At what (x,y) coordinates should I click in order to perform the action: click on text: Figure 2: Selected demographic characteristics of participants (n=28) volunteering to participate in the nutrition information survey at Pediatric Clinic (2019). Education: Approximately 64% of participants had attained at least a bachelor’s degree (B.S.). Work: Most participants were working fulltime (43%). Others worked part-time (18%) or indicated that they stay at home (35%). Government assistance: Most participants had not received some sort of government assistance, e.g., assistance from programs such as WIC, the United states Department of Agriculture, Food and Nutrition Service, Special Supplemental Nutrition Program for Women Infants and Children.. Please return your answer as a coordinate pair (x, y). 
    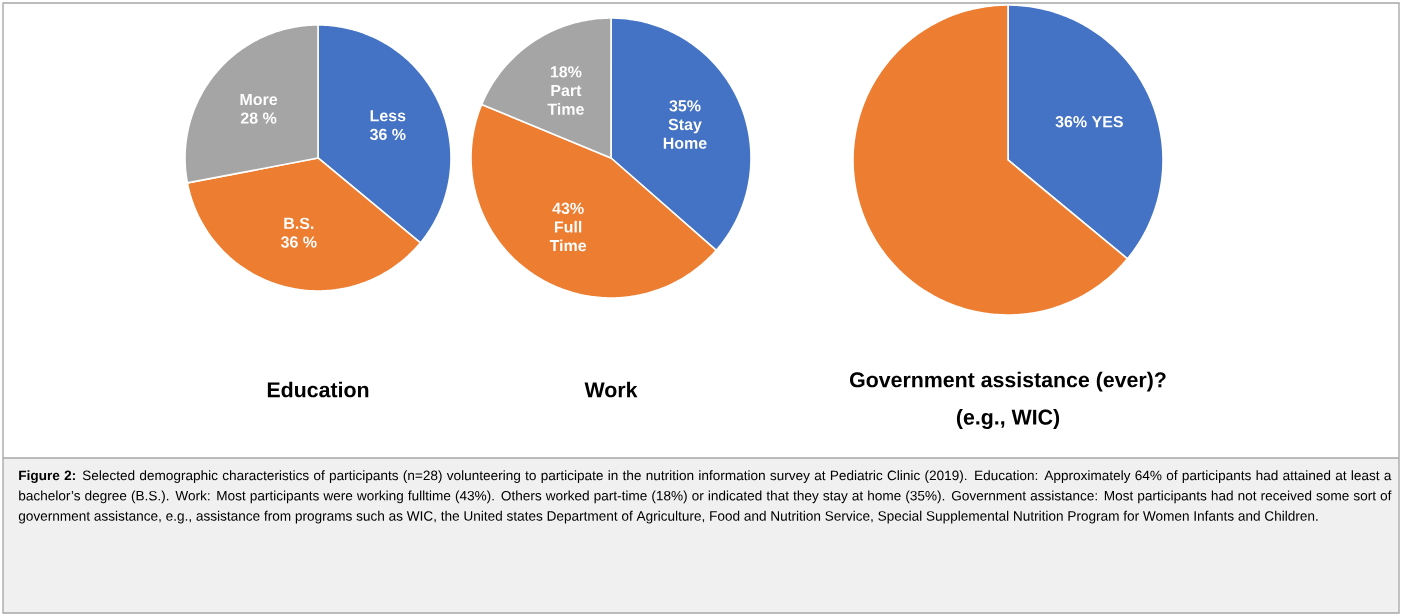
    Looking at the image, I should click on (705, 497).